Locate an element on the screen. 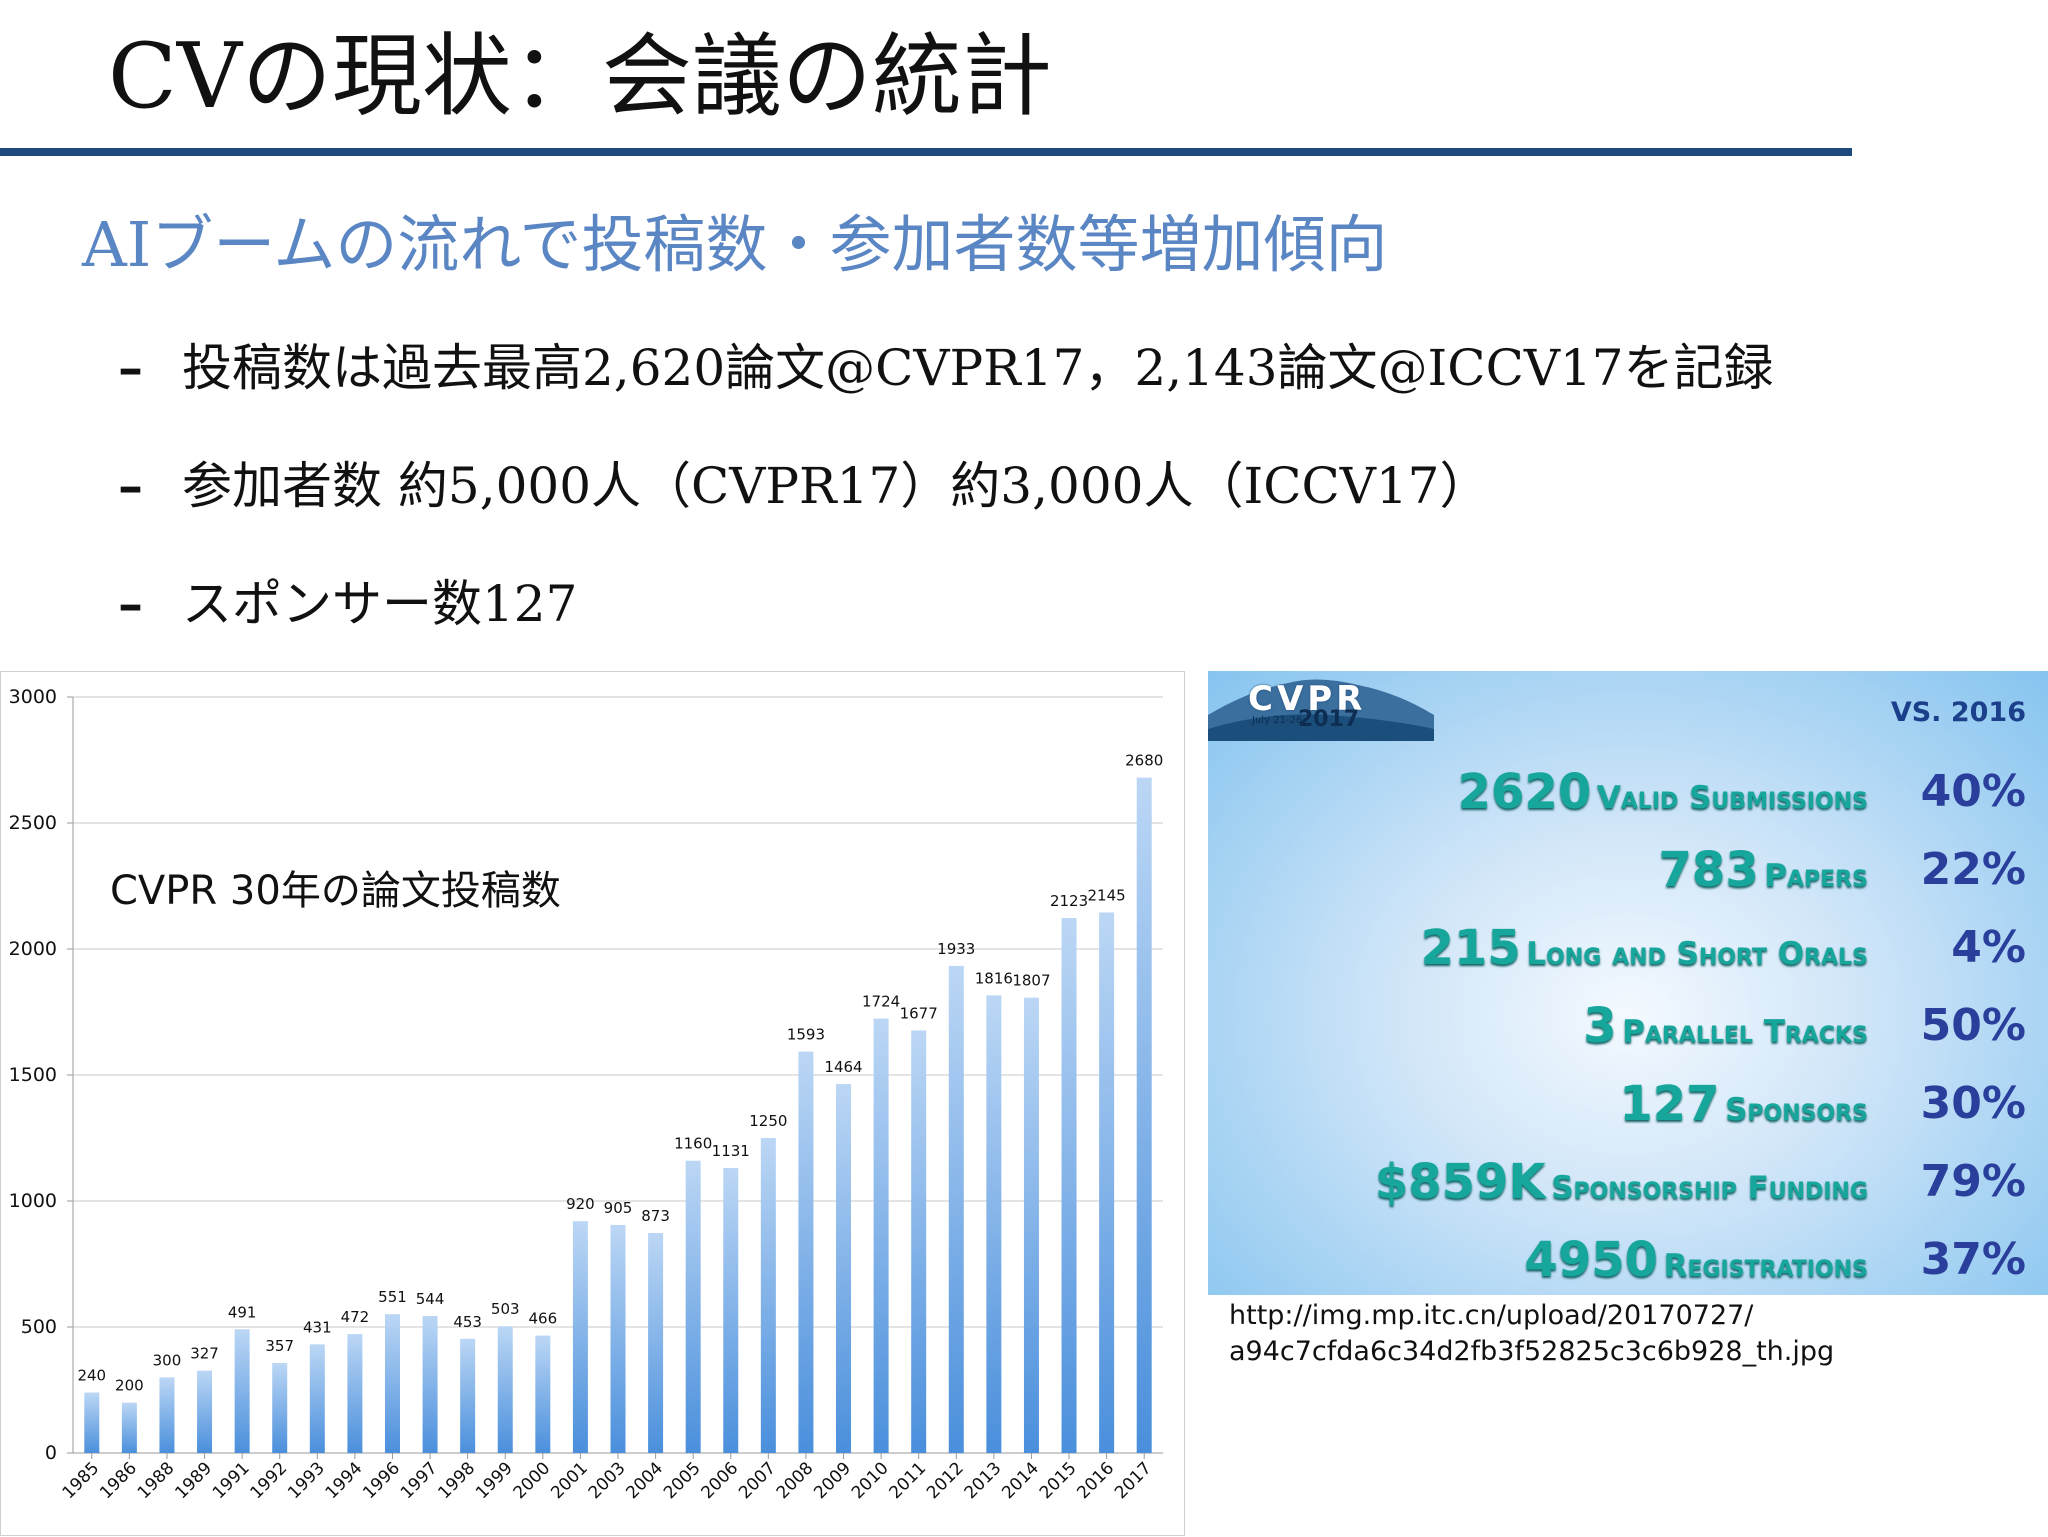 This screenshot has height=1537, width=2048. bullet-text: 参加者数 約5,000人（CVPR17）約3,000人（ICCV17） is located at coordinates (836, 486).